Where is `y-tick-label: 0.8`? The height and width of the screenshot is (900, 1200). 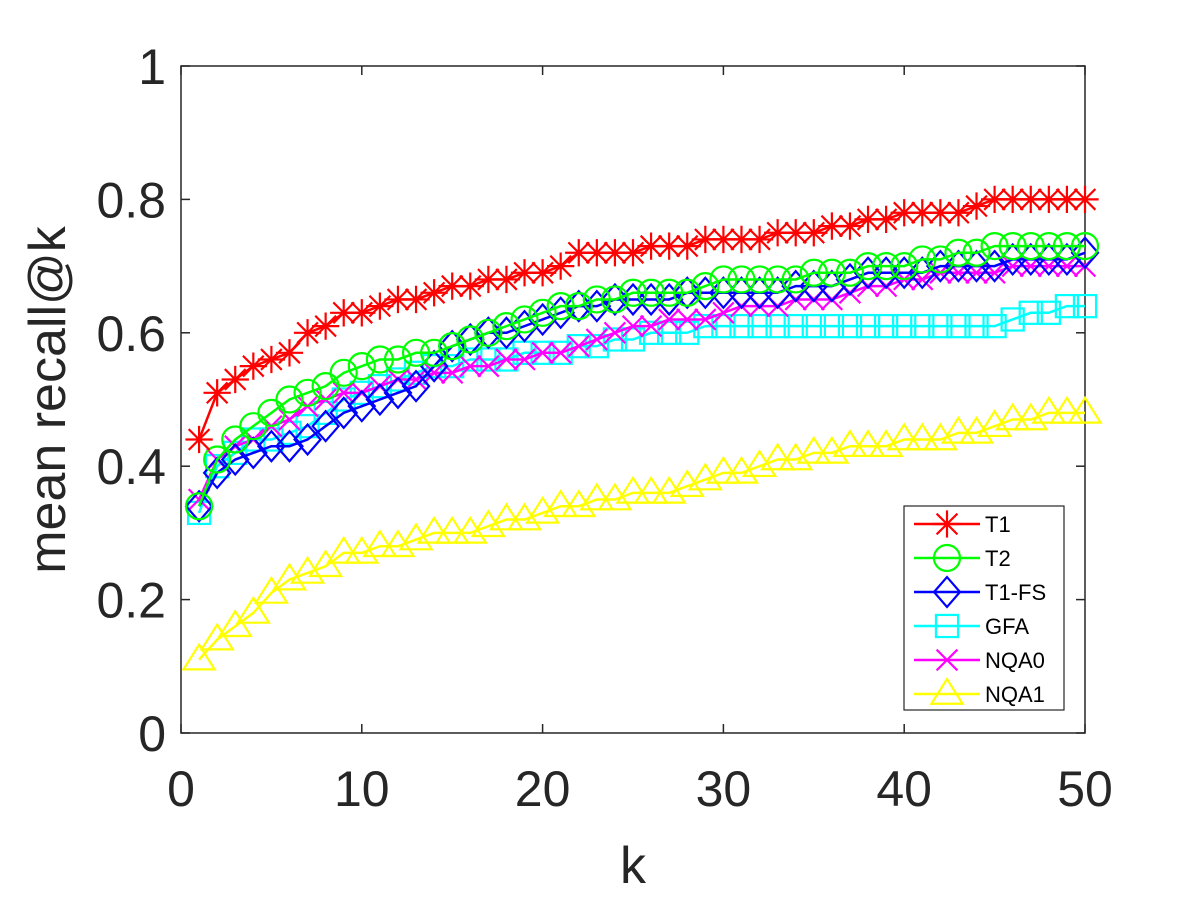 y-tick-label: 0.8 is located at coordinates (131, 200).